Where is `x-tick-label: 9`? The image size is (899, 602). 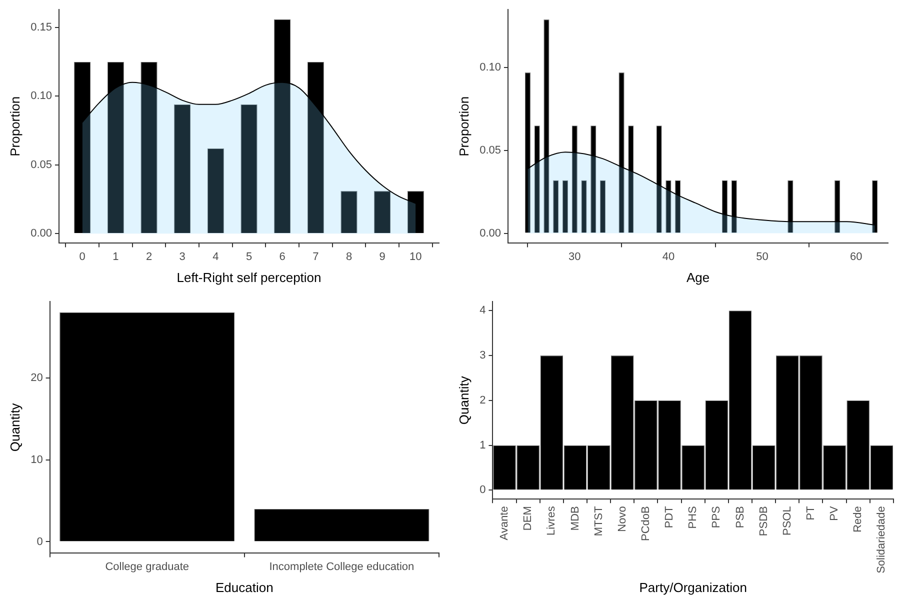
x-tick-label: 9 is located at coordinates (382, 256).